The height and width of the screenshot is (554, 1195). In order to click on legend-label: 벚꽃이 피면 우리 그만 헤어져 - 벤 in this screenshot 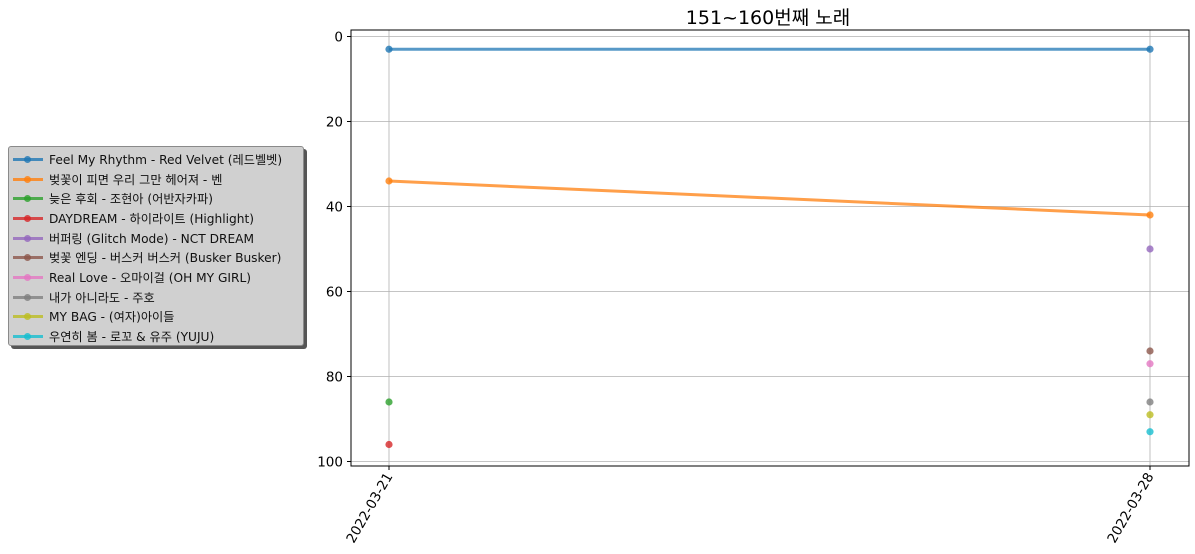, I will do `click(136, 179)`.